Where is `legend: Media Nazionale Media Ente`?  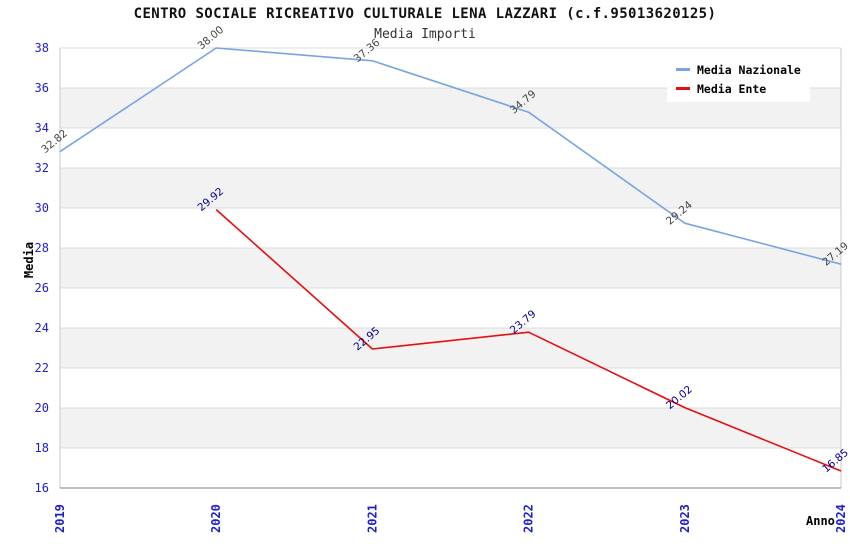
legend: Media Nazionale Media Ente is located at coordinates (738, 78).